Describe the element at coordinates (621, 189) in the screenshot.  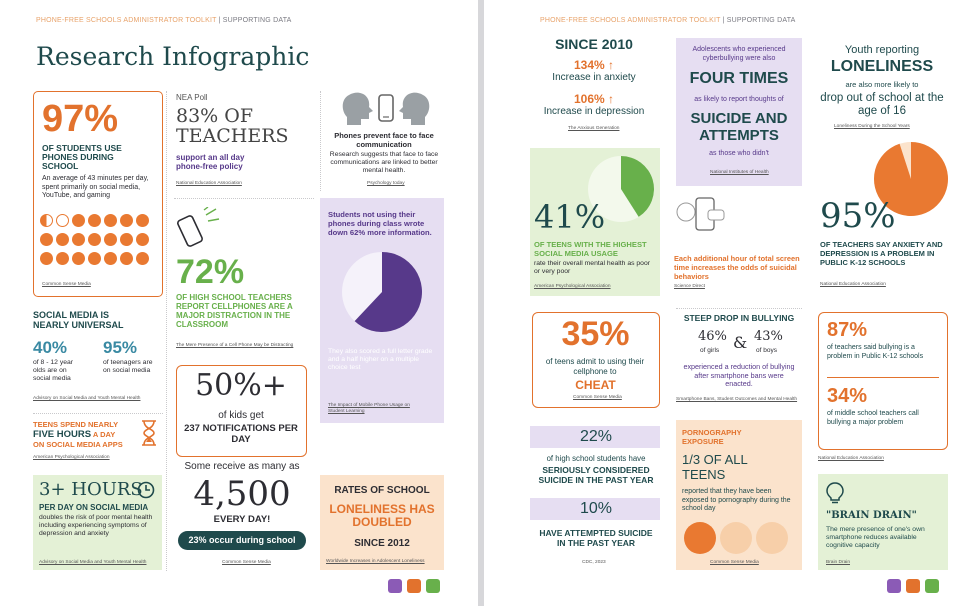
I see `stat-41-pie` at that location.